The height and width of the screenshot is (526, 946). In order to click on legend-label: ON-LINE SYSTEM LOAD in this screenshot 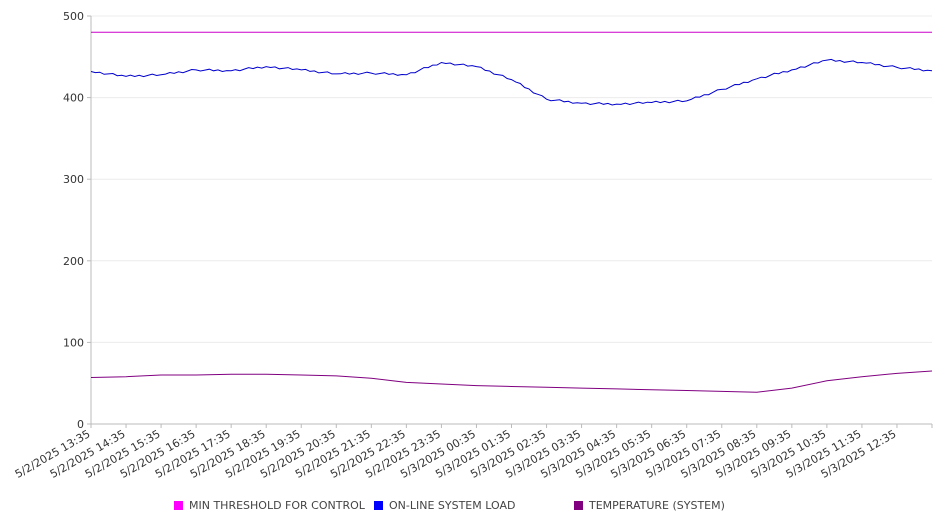, I will do `click(452, 505)`.